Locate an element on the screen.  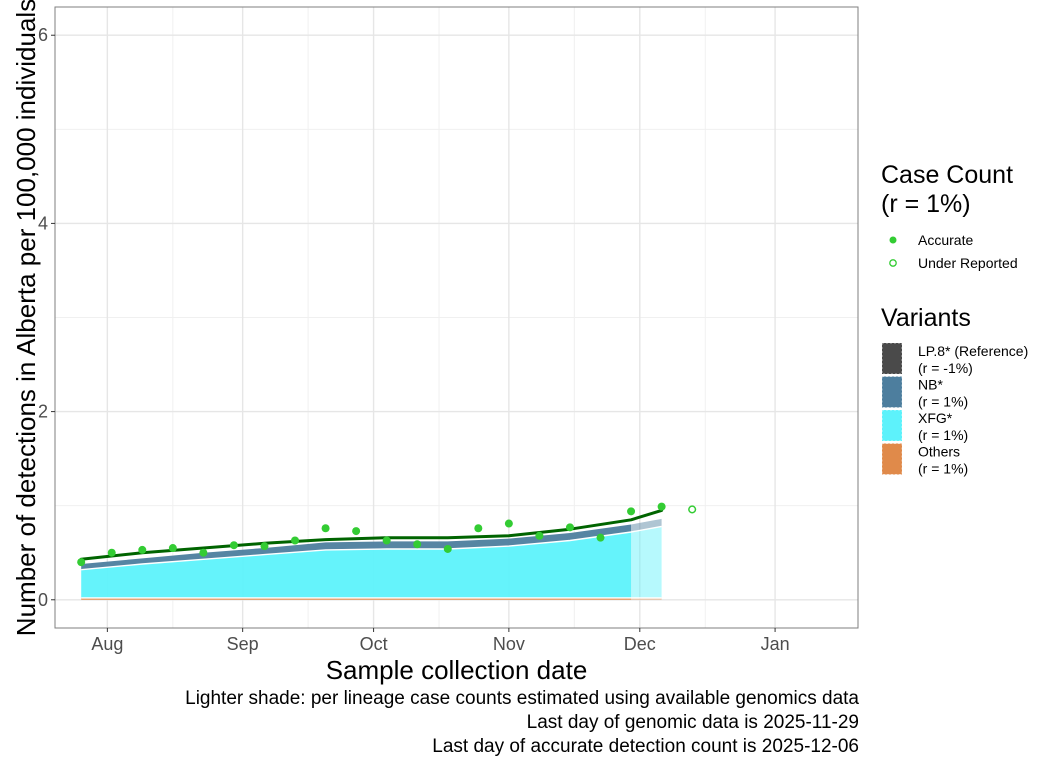
area-nb is located at coordinates (356, 547).